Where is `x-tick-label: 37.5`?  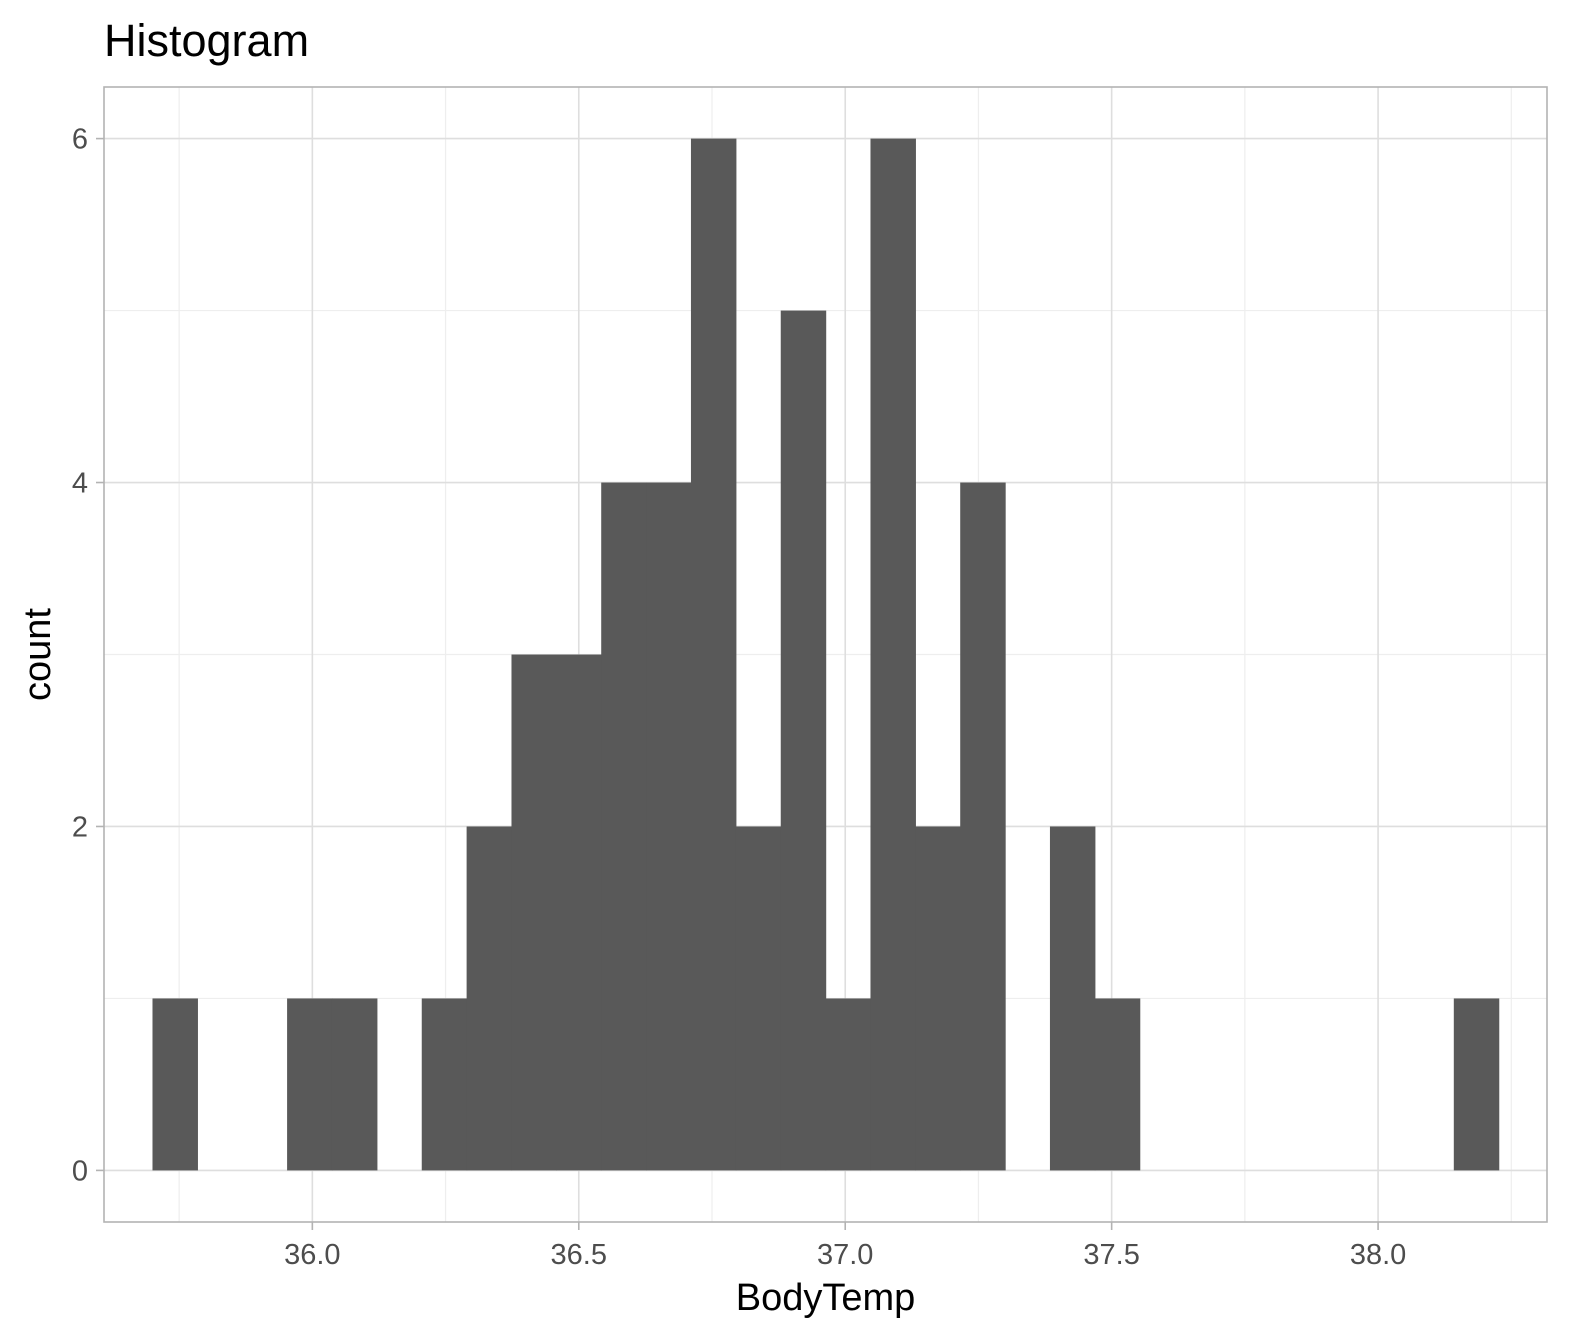 x-tick-label: 37.5 is located at coordinates (1111, 1255).